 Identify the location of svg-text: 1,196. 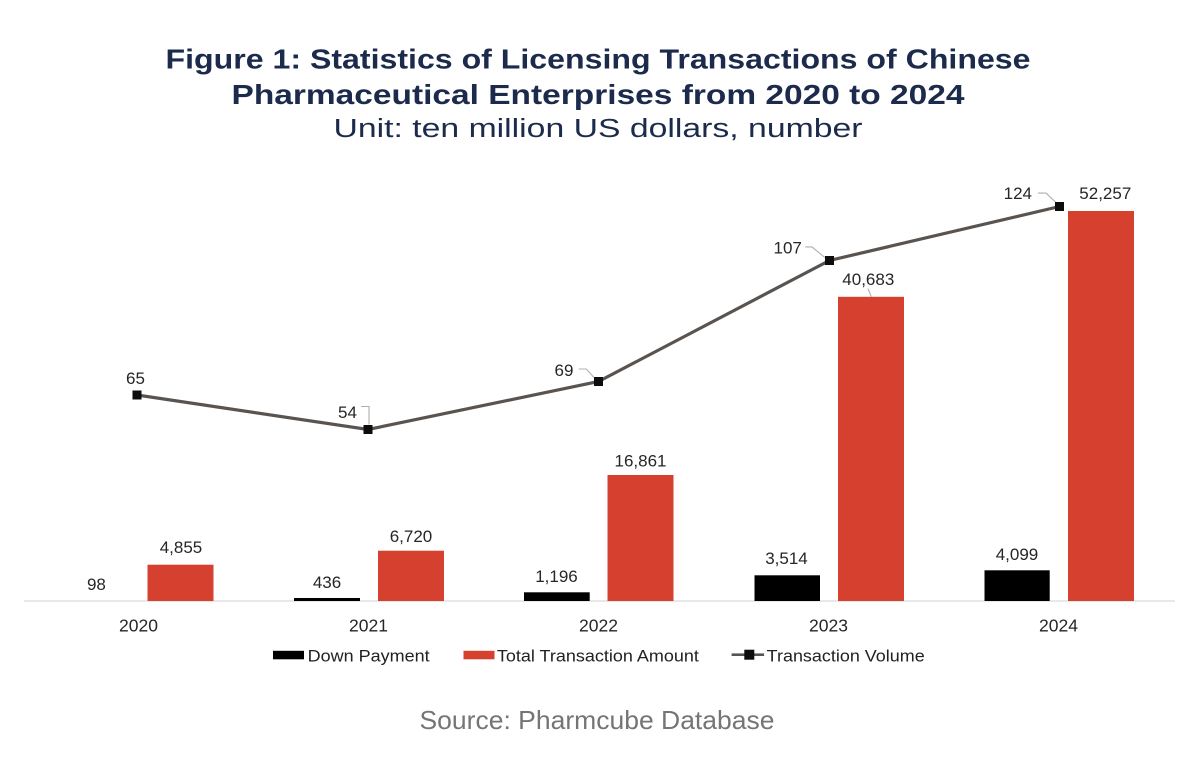
(556, 576).